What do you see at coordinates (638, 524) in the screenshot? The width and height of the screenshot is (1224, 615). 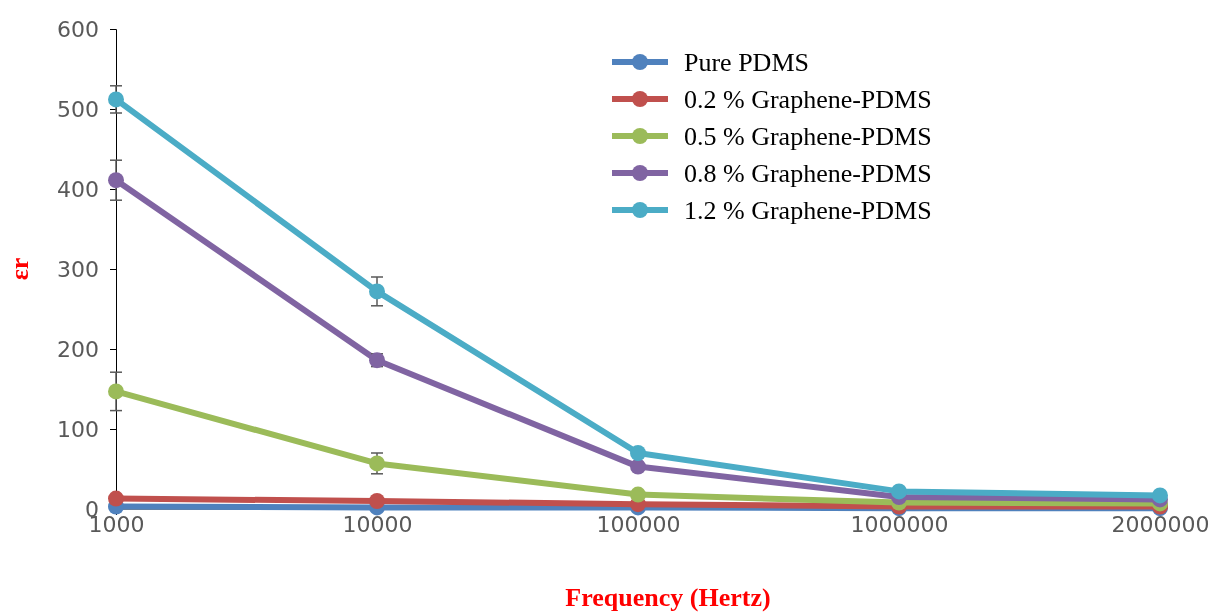 I see `x-tick-label: 100000` at bounding box center [638, 524].